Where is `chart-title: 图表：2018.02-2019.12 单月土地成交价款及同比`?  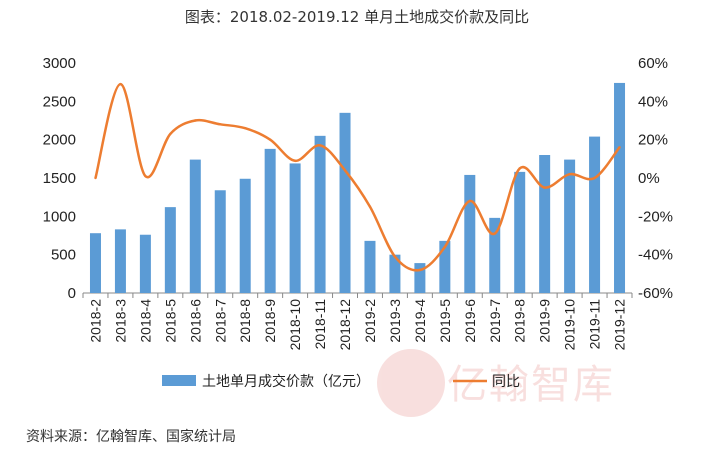 chart-title: 图表：2018.02-2019.12 单月土地成交价款及同比 is located at coordinates (357, 17).